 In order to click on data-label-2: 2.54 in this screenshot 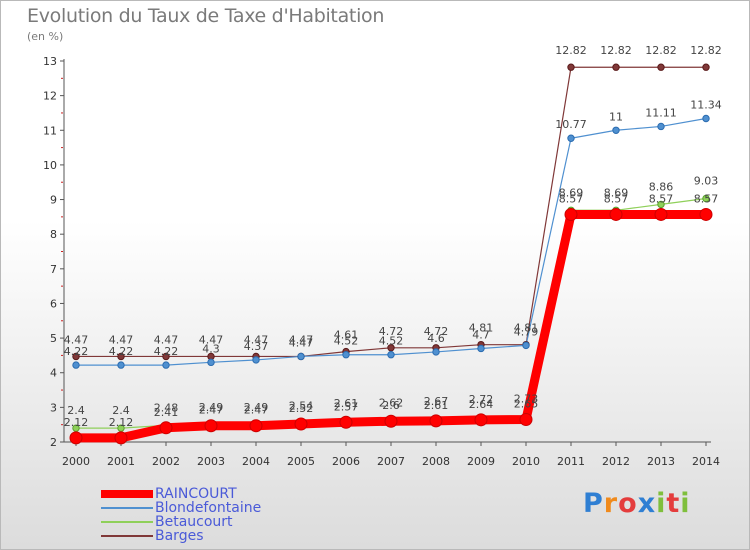, I will do `click(301, 405)`.